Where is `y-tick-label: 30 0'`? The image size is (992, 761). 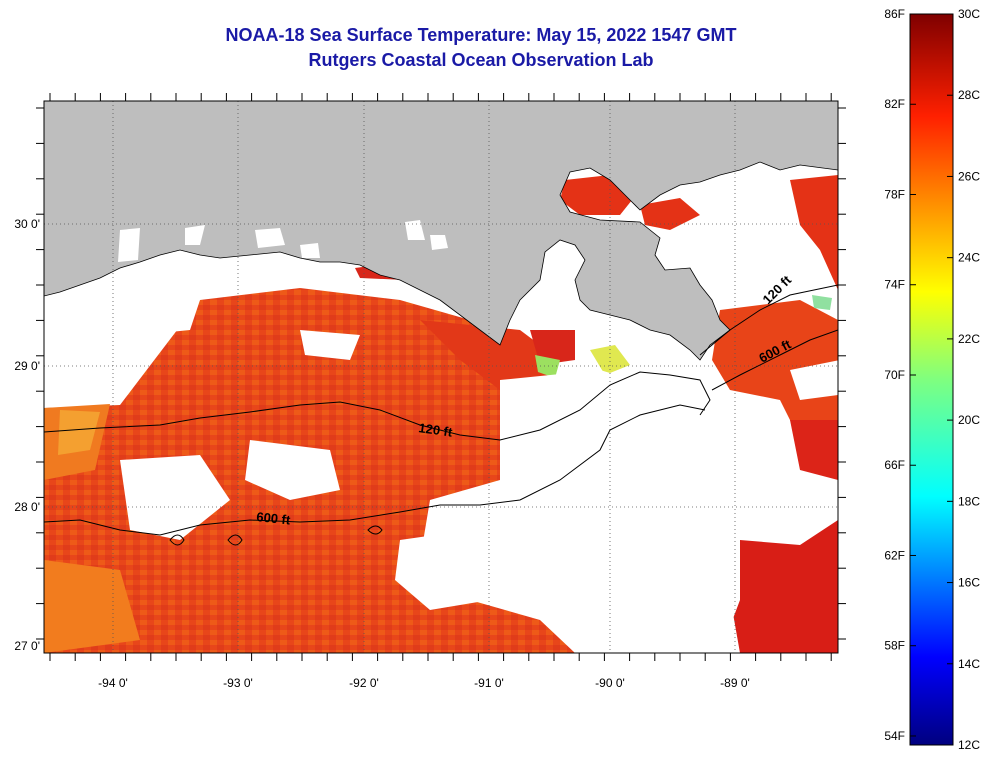
y-tick-label: 30 0' is located at coordinates (27, 224).